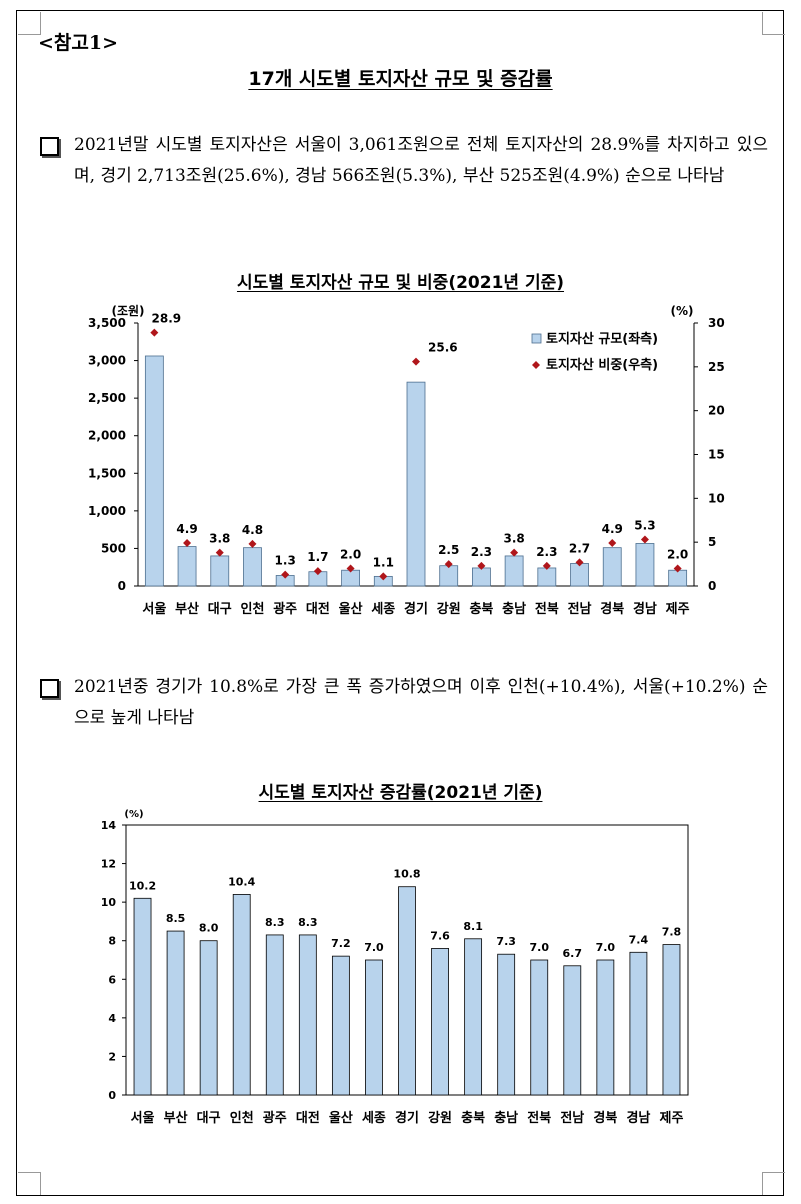 This screenshot has width=801, height=1204. I want to click on y-right-tick-label: 0, so click(712, 586).